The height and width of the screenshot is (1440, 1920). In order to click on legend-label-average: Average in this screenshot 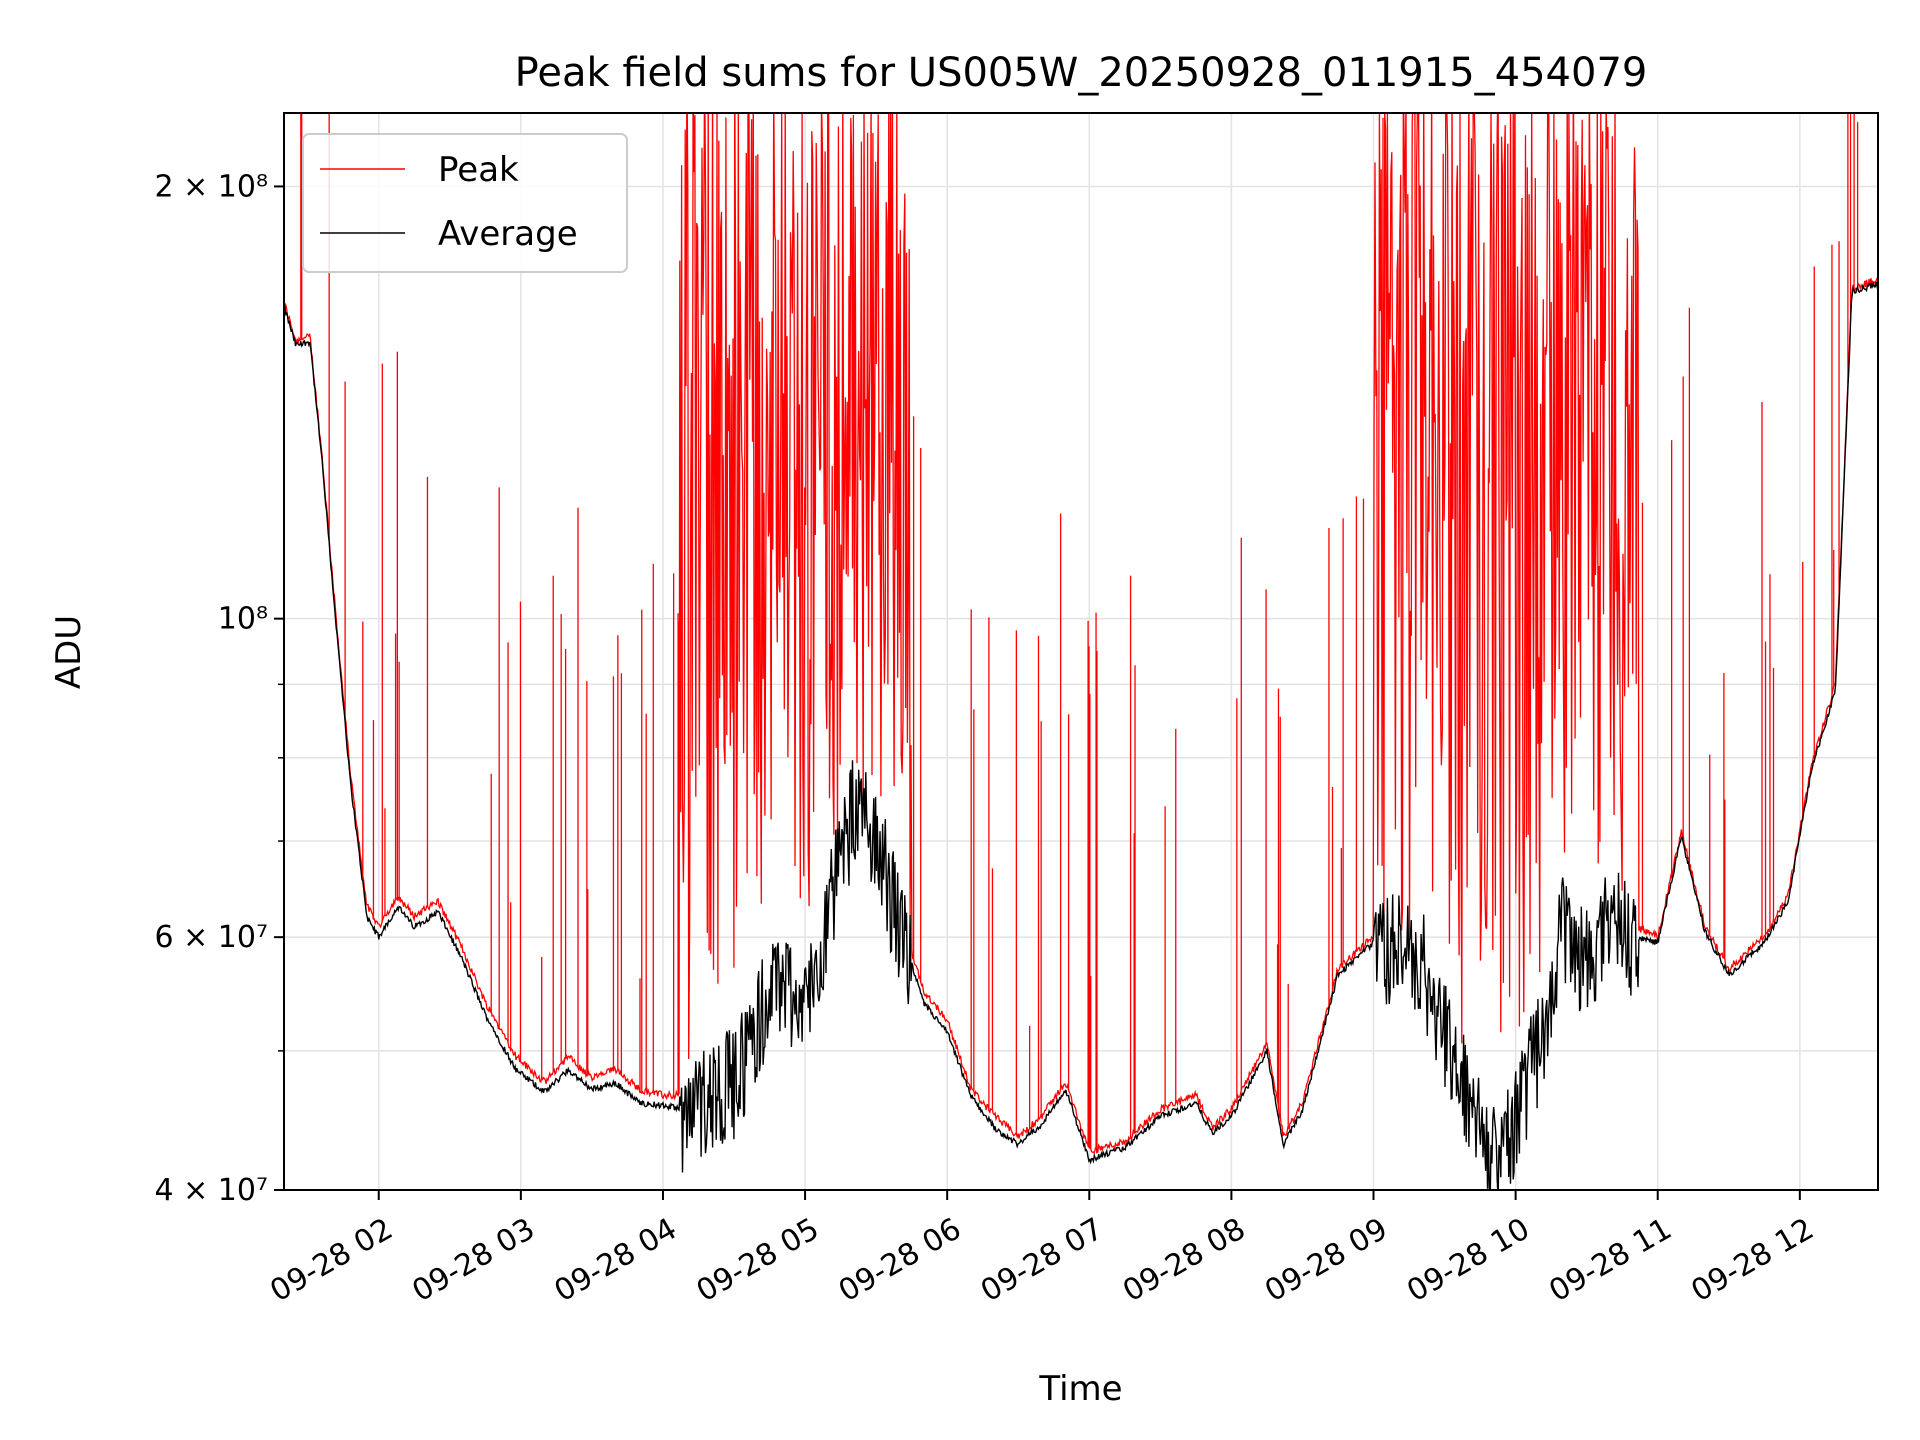, I will do `click(508, 234)`.